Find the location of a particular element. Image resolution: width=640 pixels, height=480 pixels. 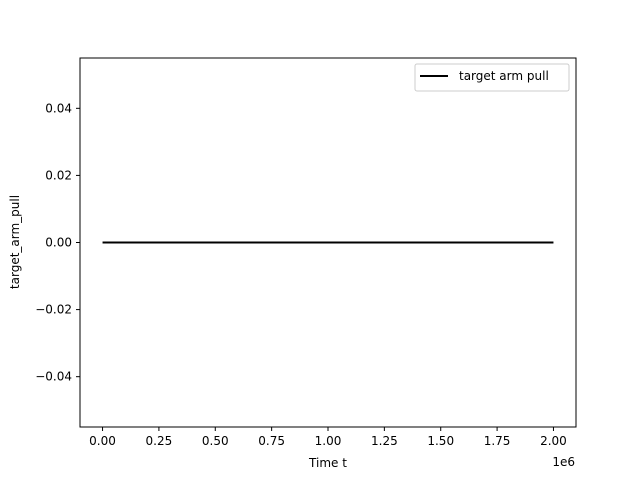

x-axis-label: Time t is located at coordinates (327, 463).